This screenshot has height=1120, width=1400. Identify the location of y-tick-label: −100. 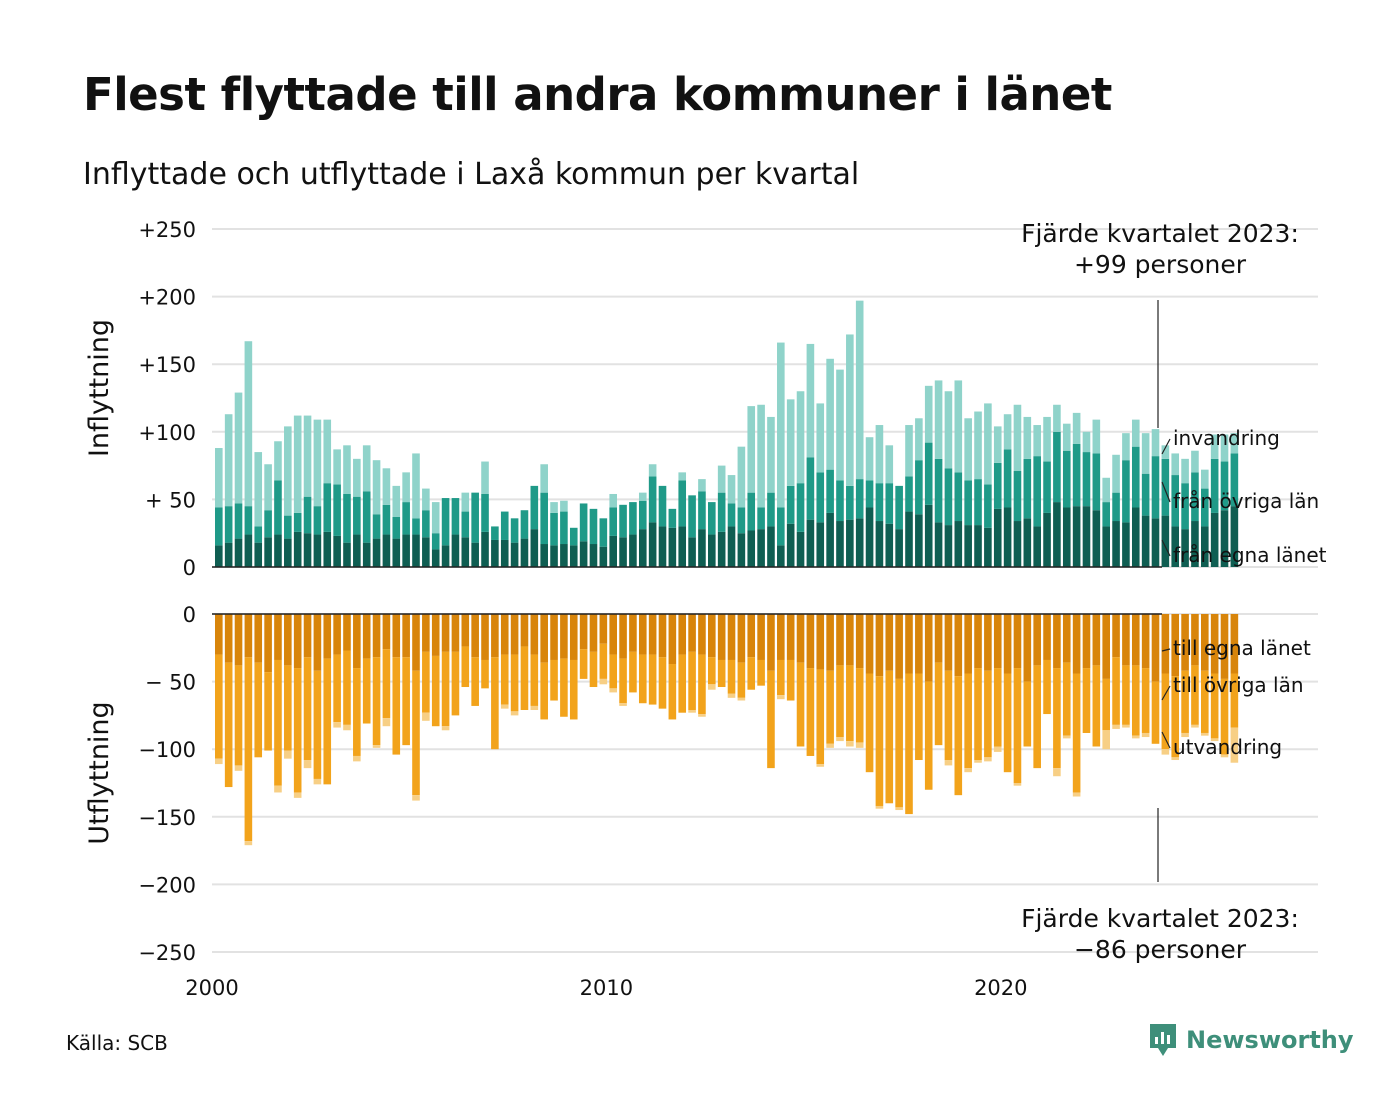
(167, 750).